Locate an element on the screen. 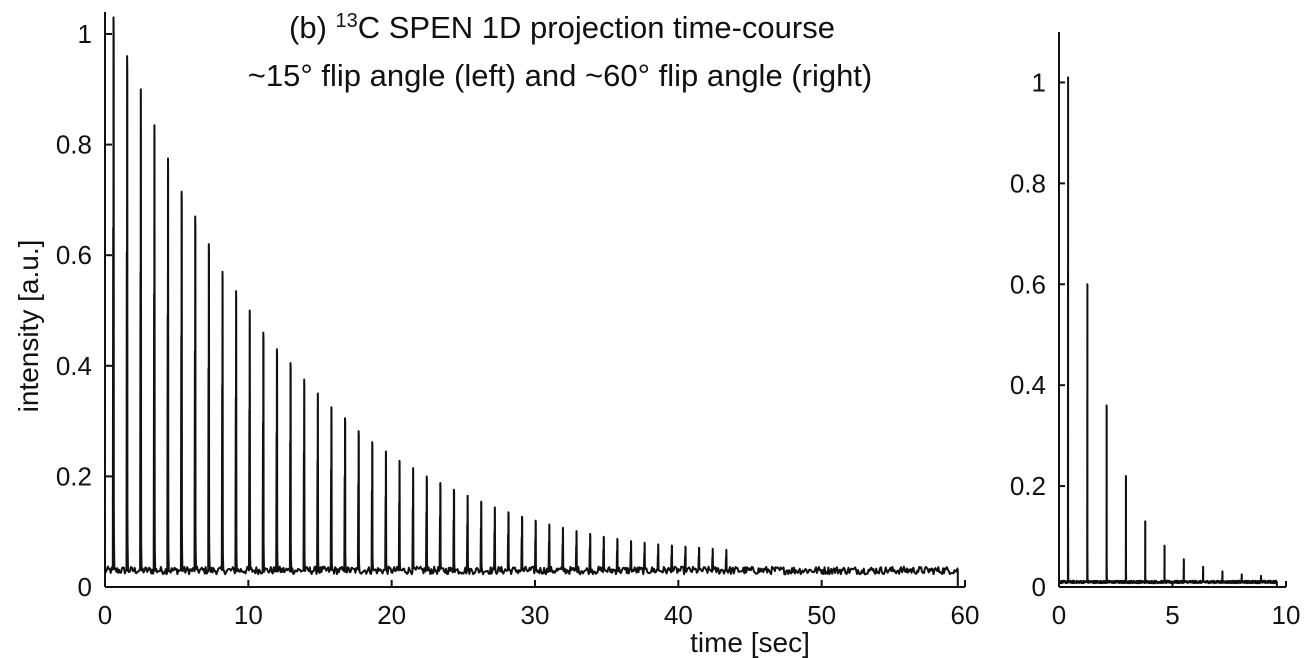 This screenshot has width=1313, height=658. left-y-tick-label: 0.4 is located at coordinates (74, 366).